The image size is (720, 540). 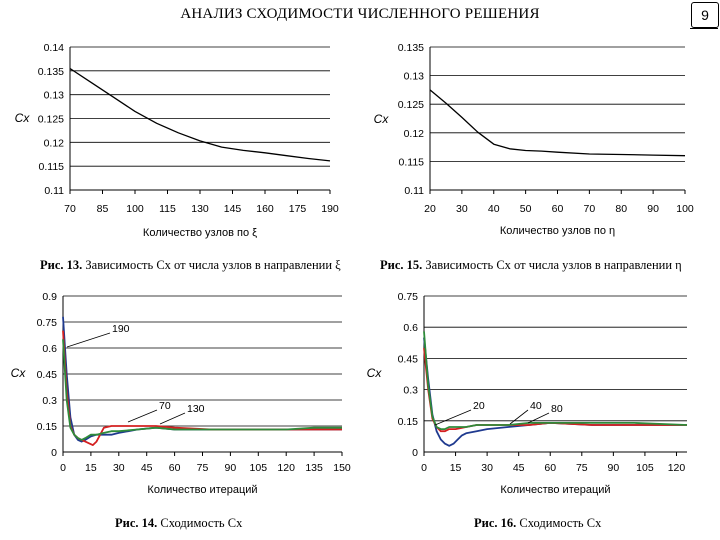 What do you see at coordinates (165, 406) in the screenshot?
I see `chart3-annotation-label: 70` at bounding box center [165, 406].